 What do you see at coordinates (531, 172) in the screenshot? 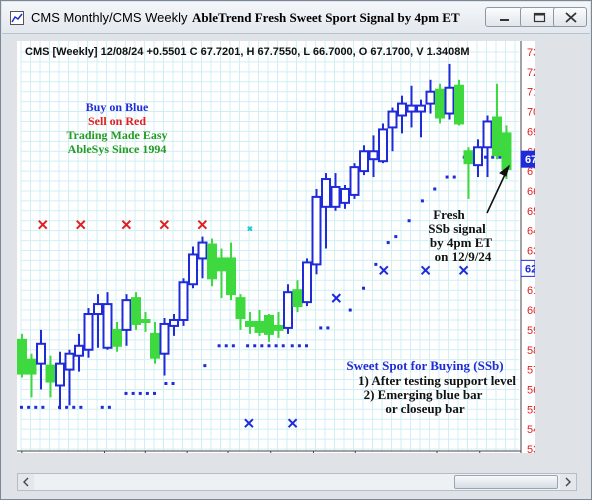
I see `y-tick-label: 67` at bounding box center [531, 172].